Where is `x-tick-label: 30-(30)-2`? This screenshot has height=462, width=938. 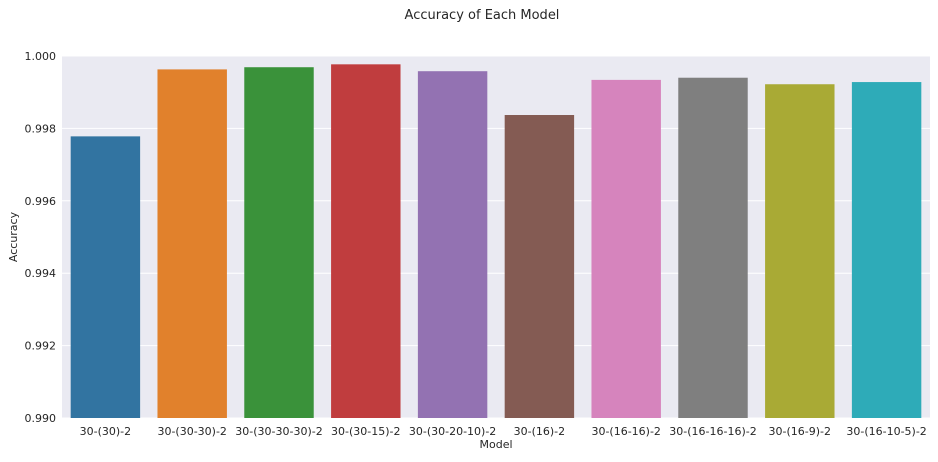 x-tick-label: 30-(30)-2 is located at coordinates (106, 431).